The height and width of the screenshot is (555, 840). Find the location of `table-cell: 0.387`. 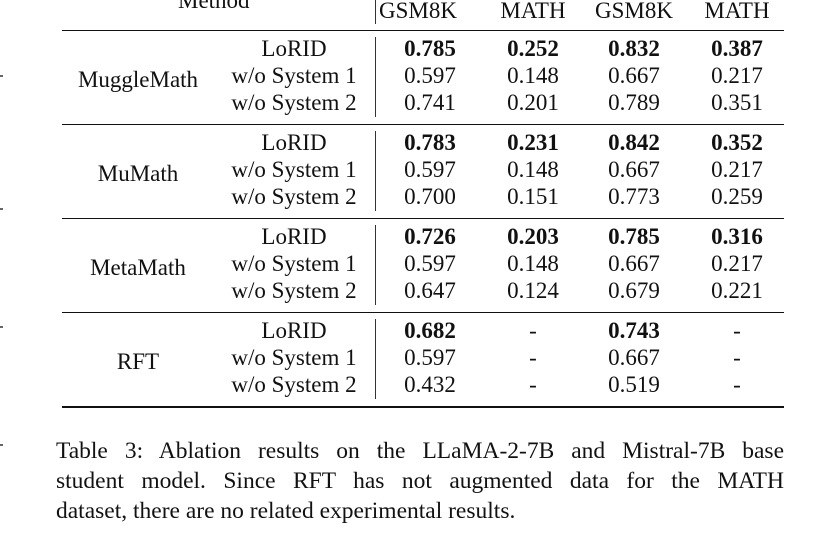

table-cell: 0.387 is located at coordinates (737, 48).